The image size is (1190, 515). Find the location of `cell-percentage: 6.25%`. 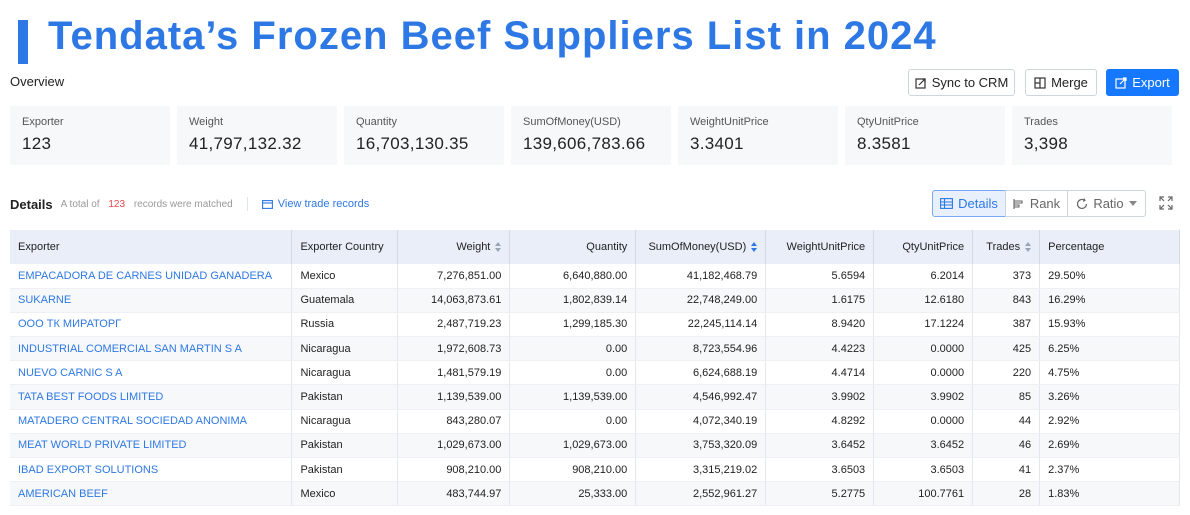

cell-percentage: 6.25% is located at coordinates (1109, 349).